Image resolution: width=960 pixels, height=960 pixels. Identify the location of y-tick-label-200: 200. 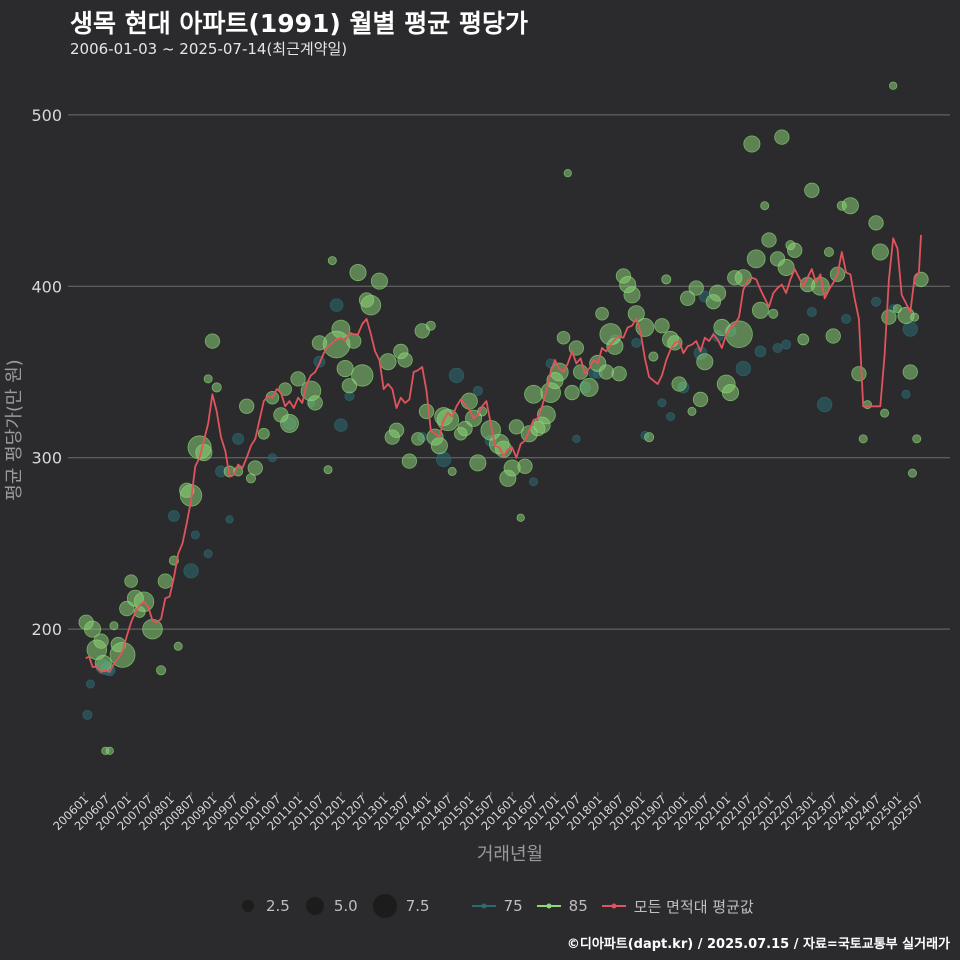
(46, 629).